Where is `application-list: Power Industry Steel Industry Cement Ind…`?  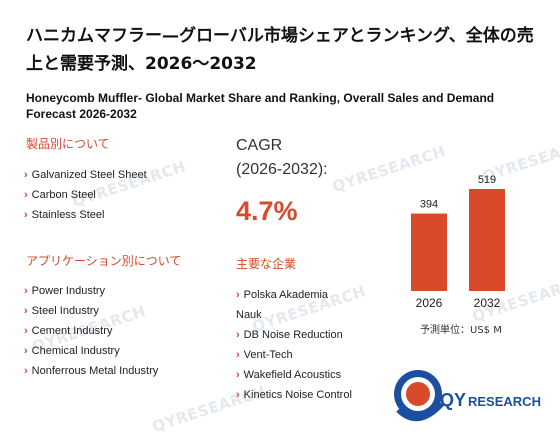
application-list: Power Industry Steel Industry Cement Ind… is located at coordinates (91, 331).